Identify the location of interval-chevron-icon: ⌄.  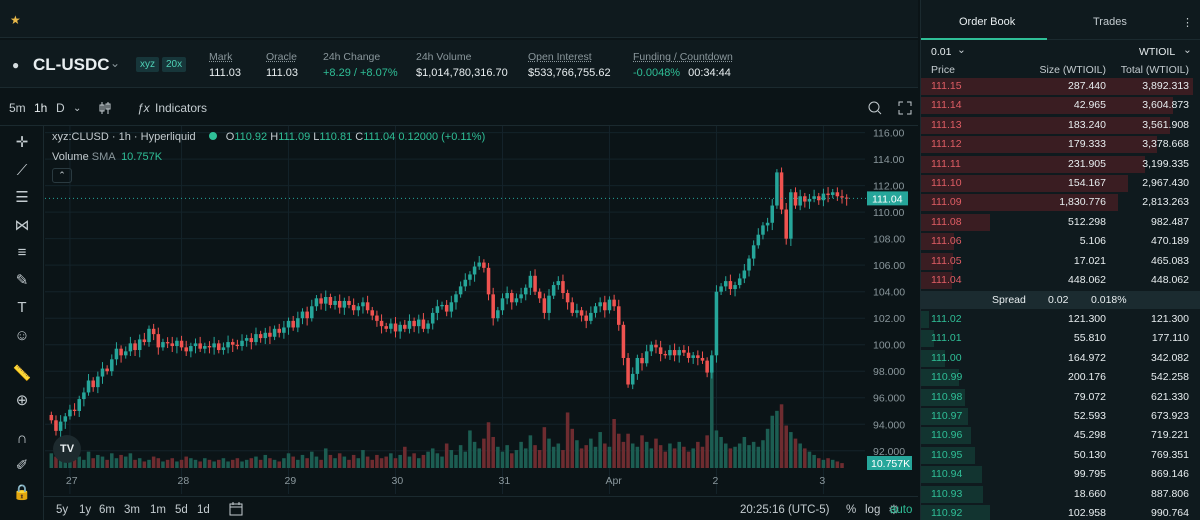
(77, 108).